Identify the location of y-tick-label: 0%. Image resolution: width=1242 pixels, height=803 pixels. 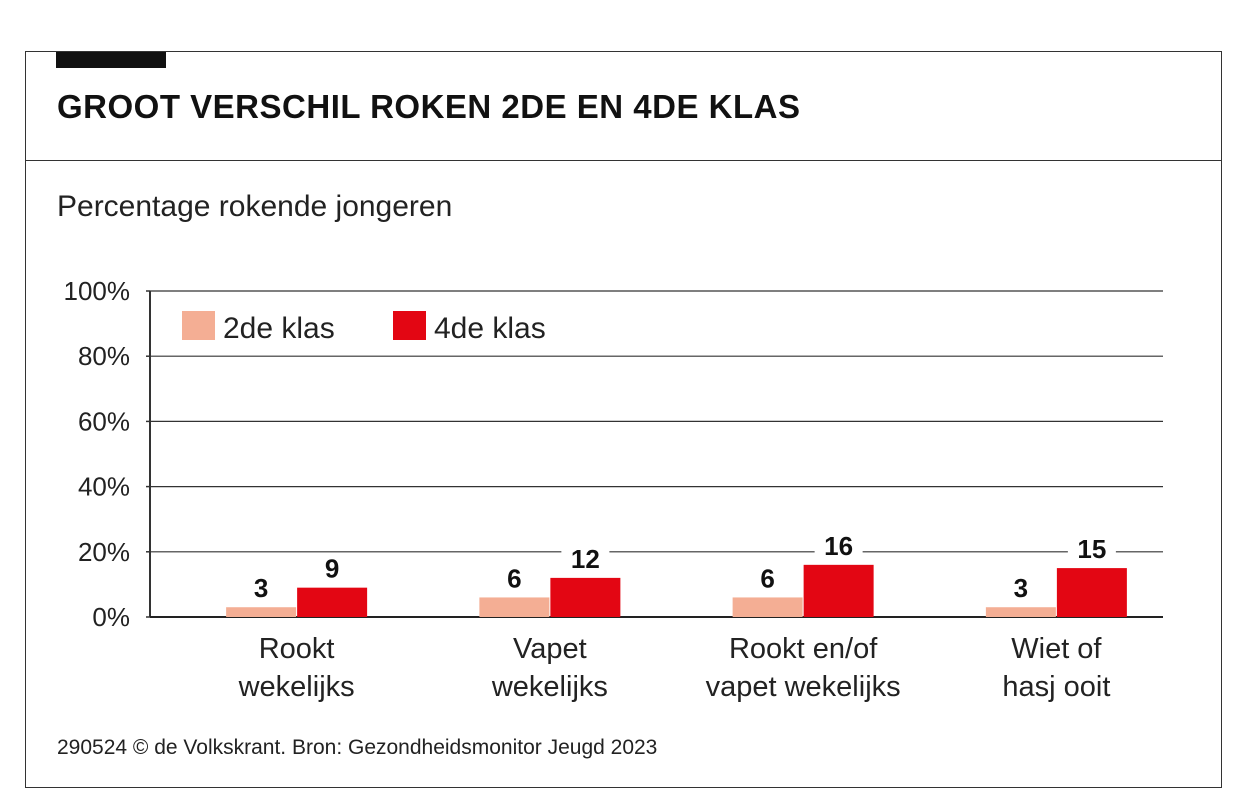
(111, 617).